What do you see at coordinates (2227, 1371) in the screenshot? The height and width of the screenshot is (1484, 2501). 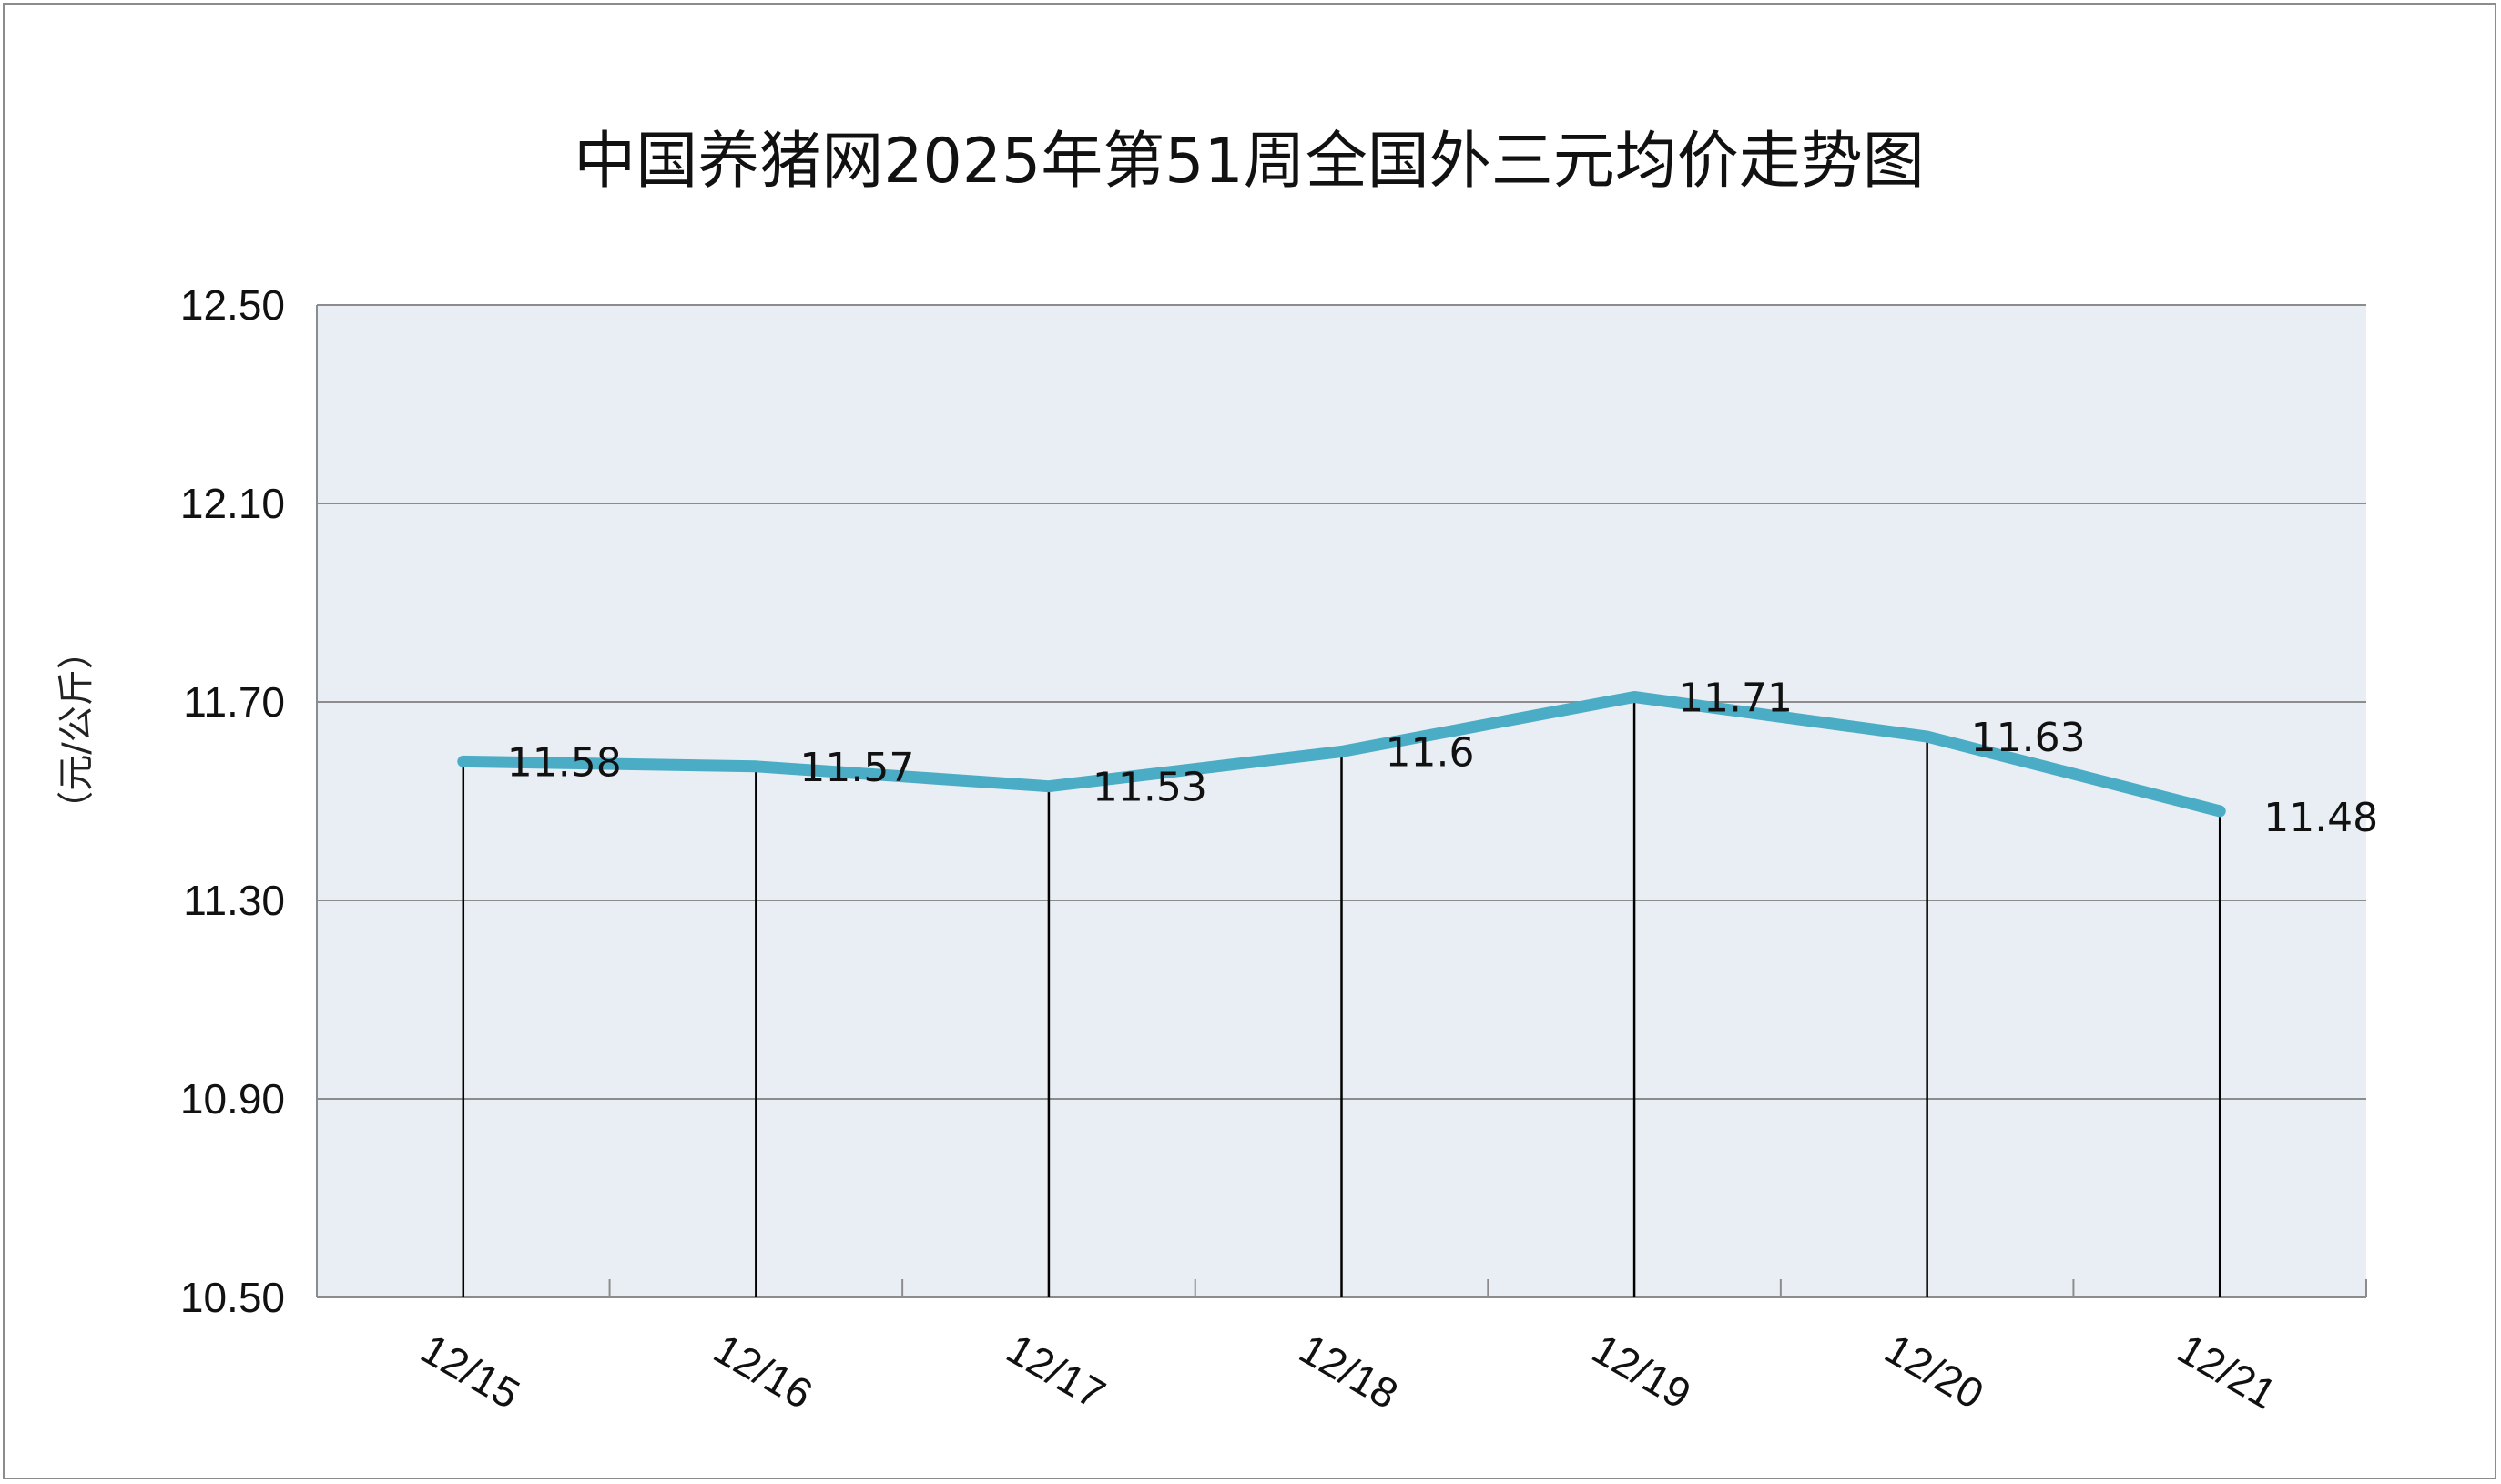 I see `x-tick-label: 12/21` at bounding box center [2227, 1371].